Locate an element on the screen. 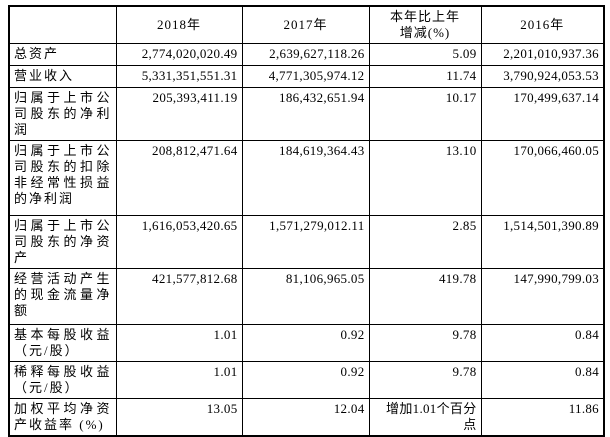 The width and height of the screenshot is (610, 437). row-label: 归属于上市公司股东的净资产 is located at coordinates (62, 242).